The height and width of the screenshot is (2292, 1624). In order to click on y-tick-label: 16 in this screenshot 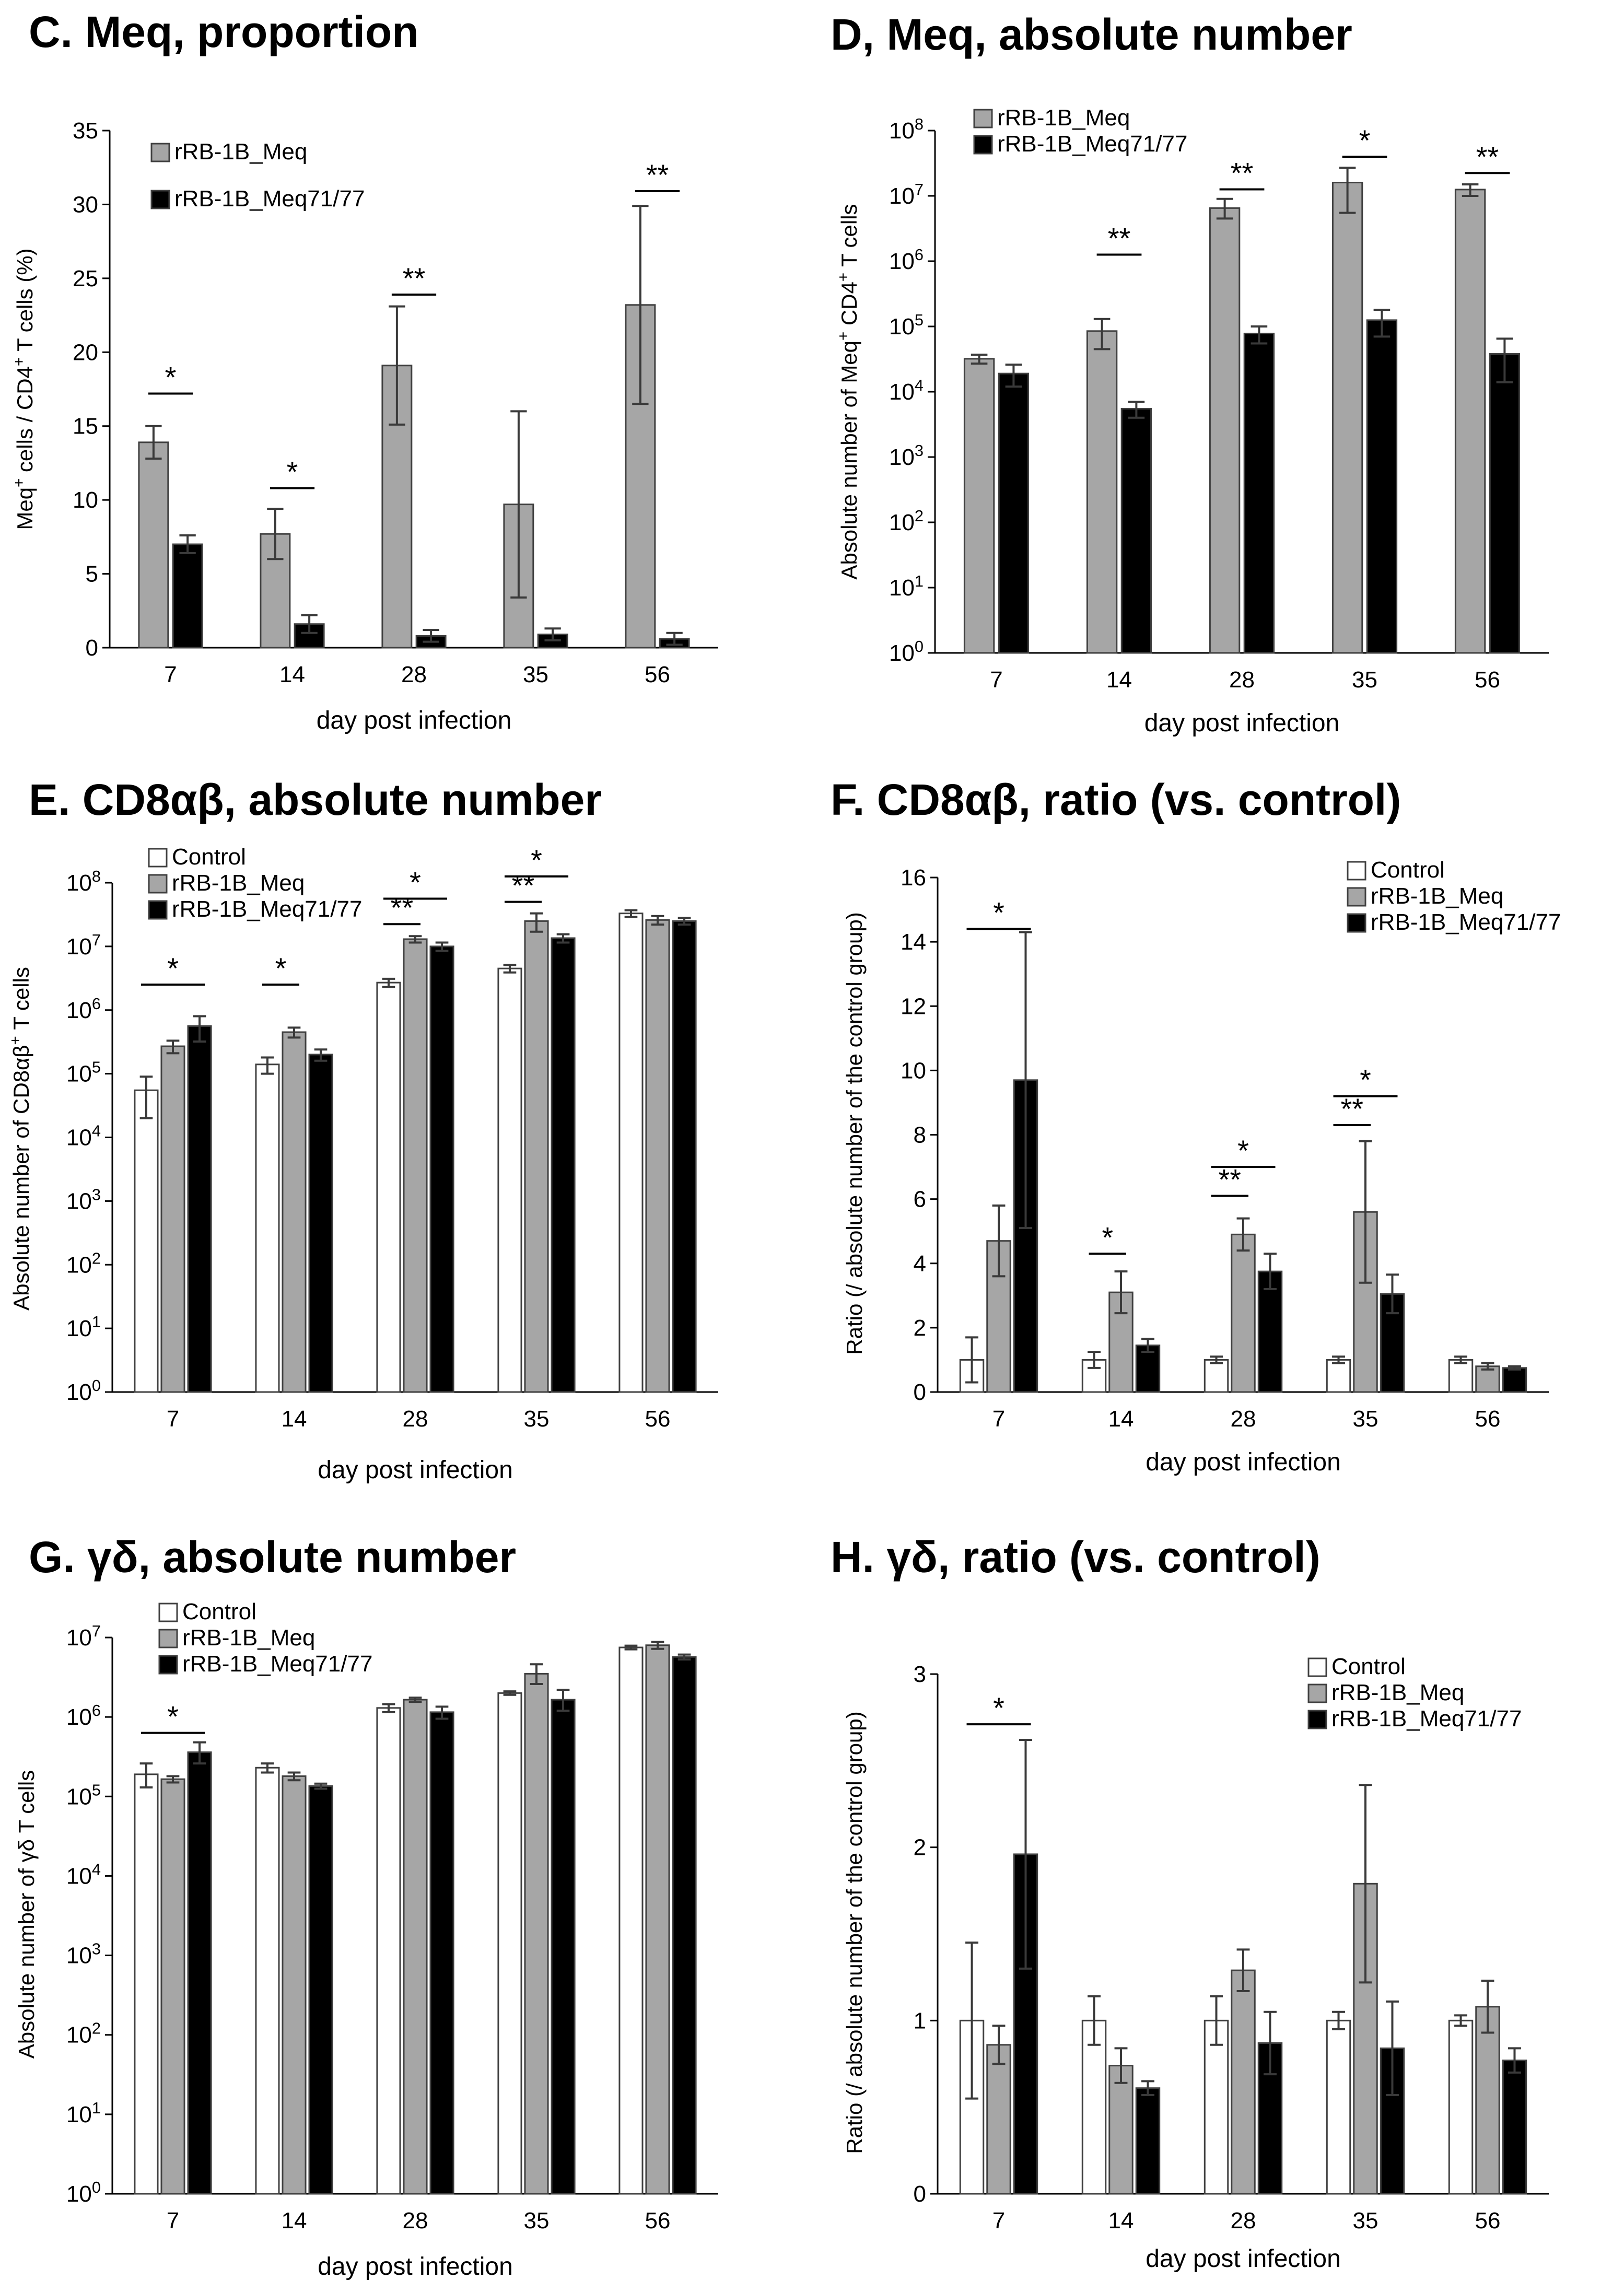, I will do `click(913, 878)`.